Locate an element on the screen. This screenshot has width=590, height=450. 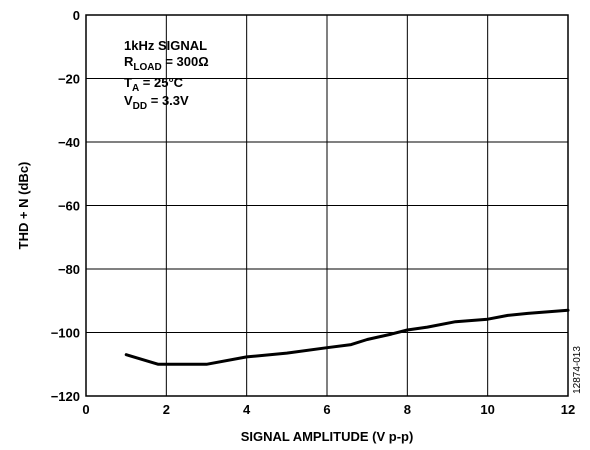
figure-id: 12874-013 is located at coordinates (577, 370).